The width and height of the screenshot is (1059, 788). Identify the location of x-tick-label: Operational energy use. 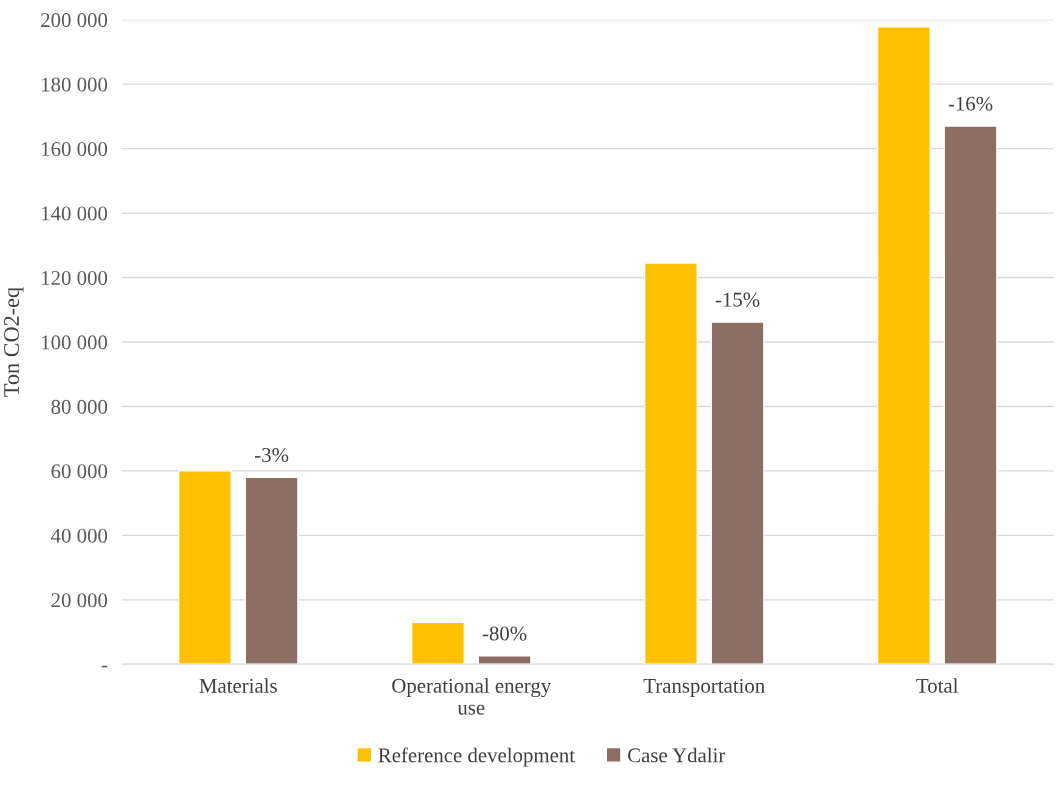
(472, 696).